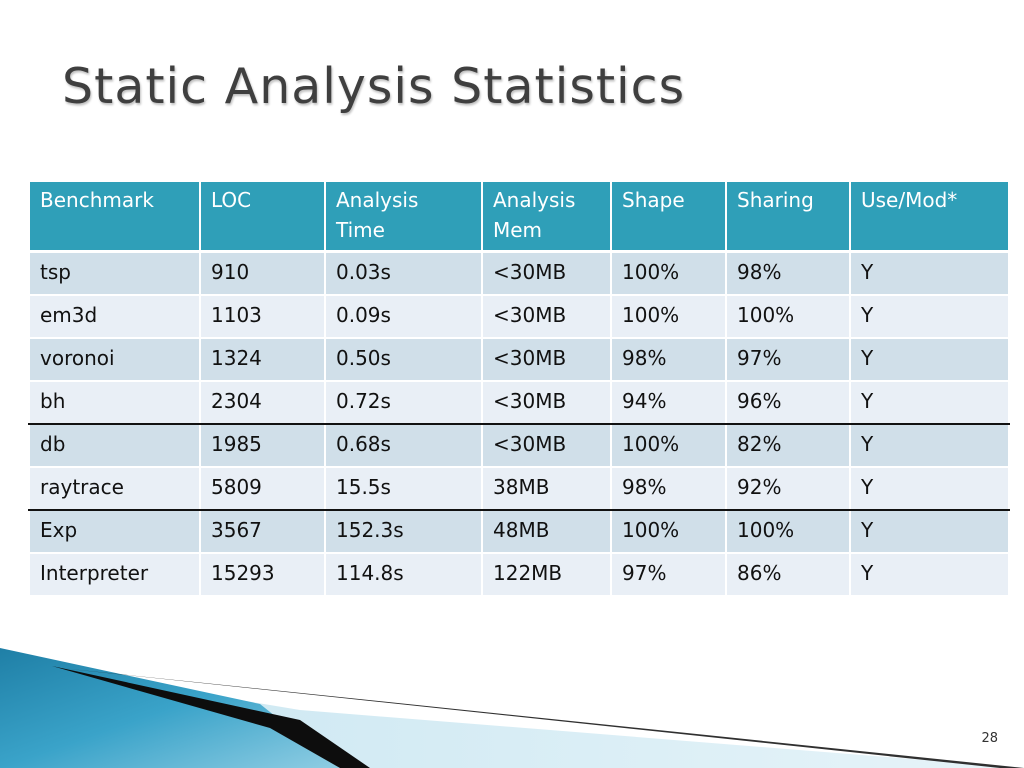 This screenshot has height=768, width=1024. Describe the element at coordinates (403, 273) in the screenshot. I see `cell-analysis-time: 0.03s` at that location.